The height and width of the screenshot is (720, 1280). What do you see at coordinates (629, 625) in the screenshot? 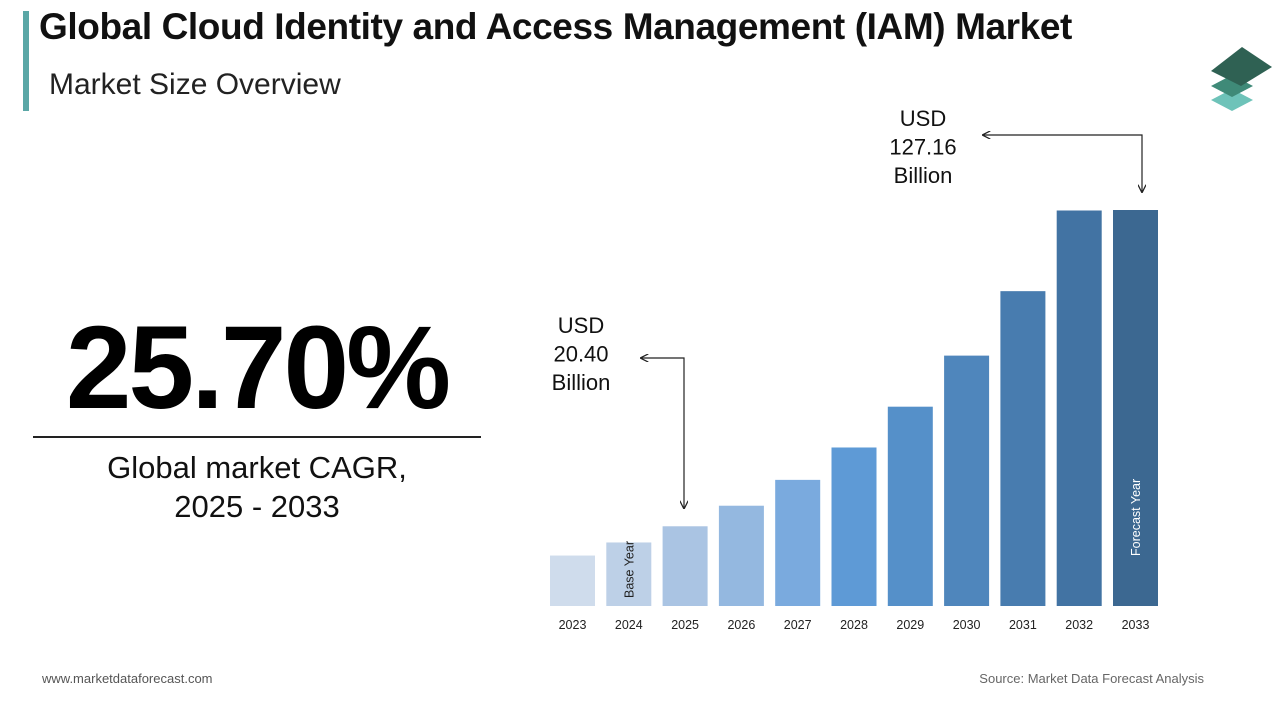
I see `x-tick-label-2024: 2024` at bounding box center [629, 625].